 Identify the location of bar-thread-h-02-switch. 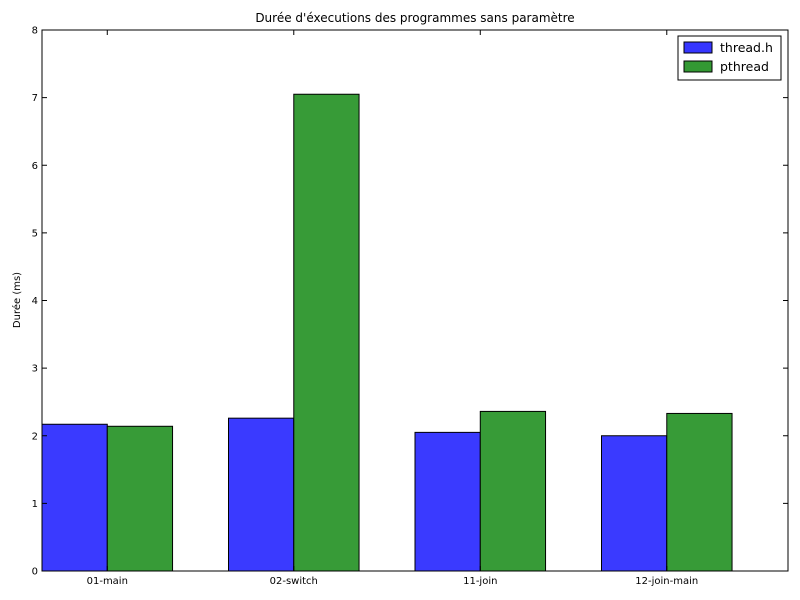
(261, 494).